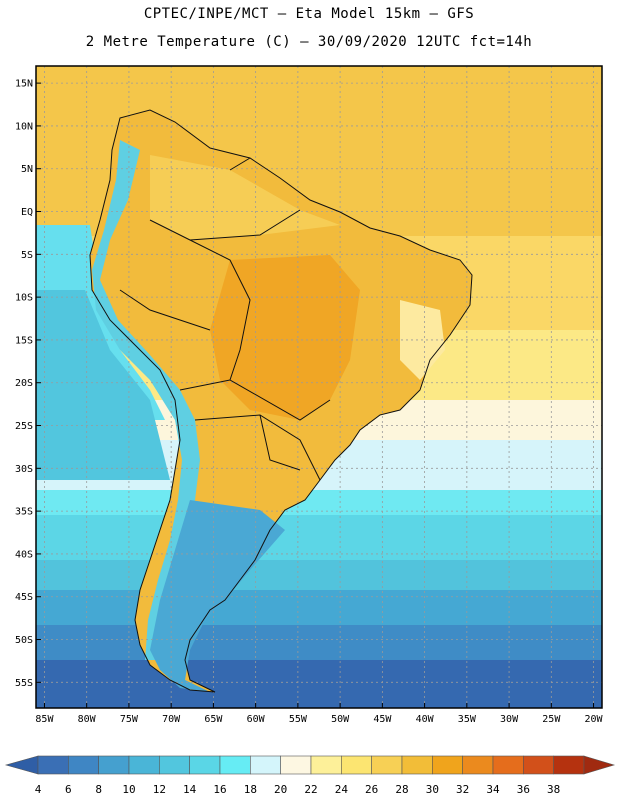 The width and height of the screenshot is (618, 800). I want to click on colorbar-label: 14, so click(190, 789).